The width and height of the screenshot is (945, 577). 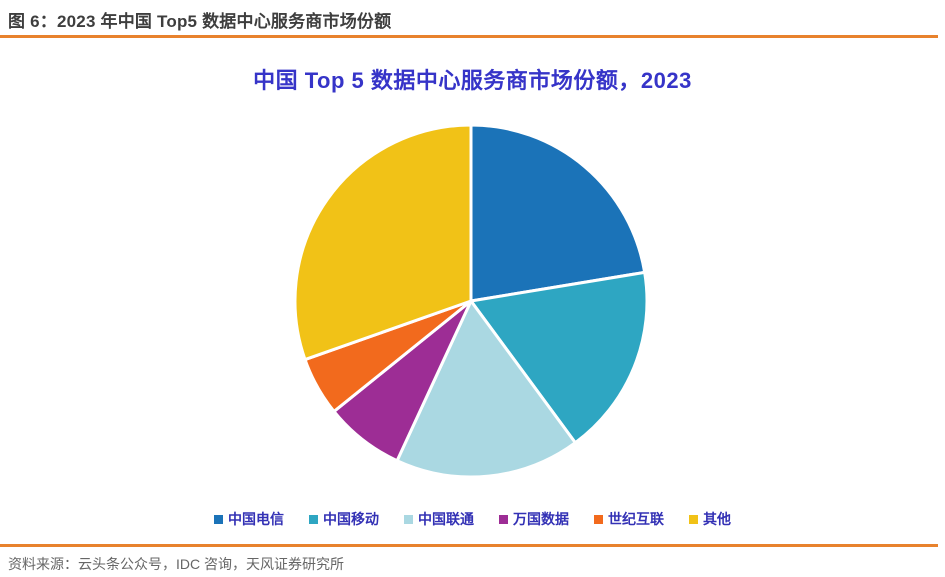 What do you see at coordinates (256, 519) in the screenshot?
I see `legend-label: 中国电信` at bounding box center [256, 519].